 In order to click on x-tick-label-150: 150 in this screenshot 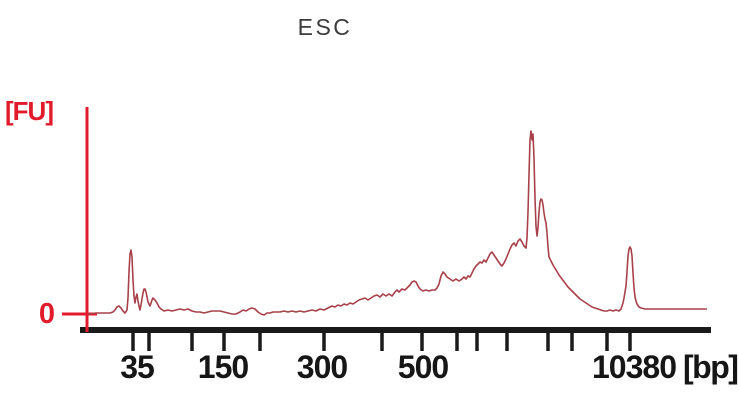, I will do `click(223, 367)`.